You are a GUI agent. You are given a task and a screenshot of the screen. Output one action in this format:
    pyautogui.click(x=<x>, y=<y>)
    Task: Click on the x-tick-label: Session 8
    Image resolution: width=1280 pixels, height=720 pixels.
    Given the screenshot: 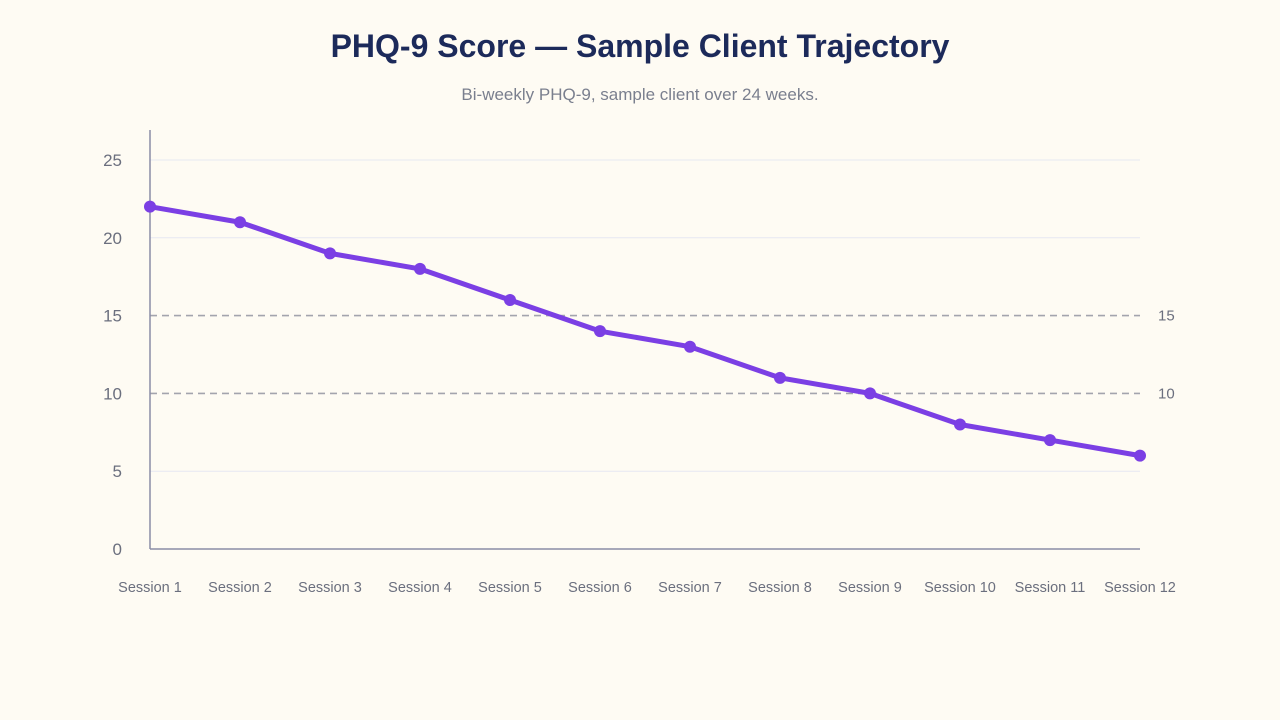 What is the action you would take?
    pyautogui.click(x=780, y=588)
    